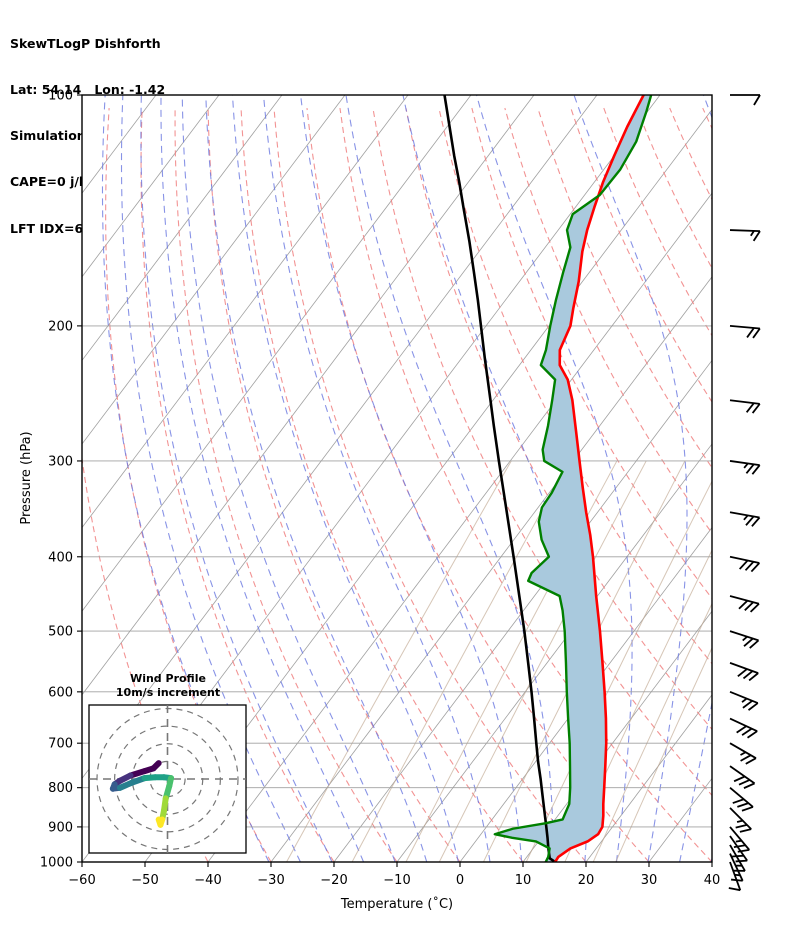 This screenshot has width=794, height=937. What do you see at coordinates (60, 827) in the screenshot?
I see `y-tick-label: 900` at bounding box center [60, 827].